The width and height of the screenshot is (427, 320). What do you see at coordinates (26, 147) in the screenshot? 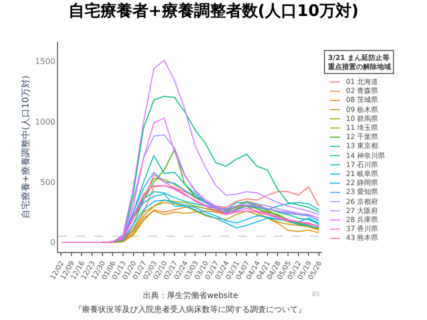
I see `y-axis-title: 自宅療養+療養調整中(人口10万対)` at bounding box center [26, 147].